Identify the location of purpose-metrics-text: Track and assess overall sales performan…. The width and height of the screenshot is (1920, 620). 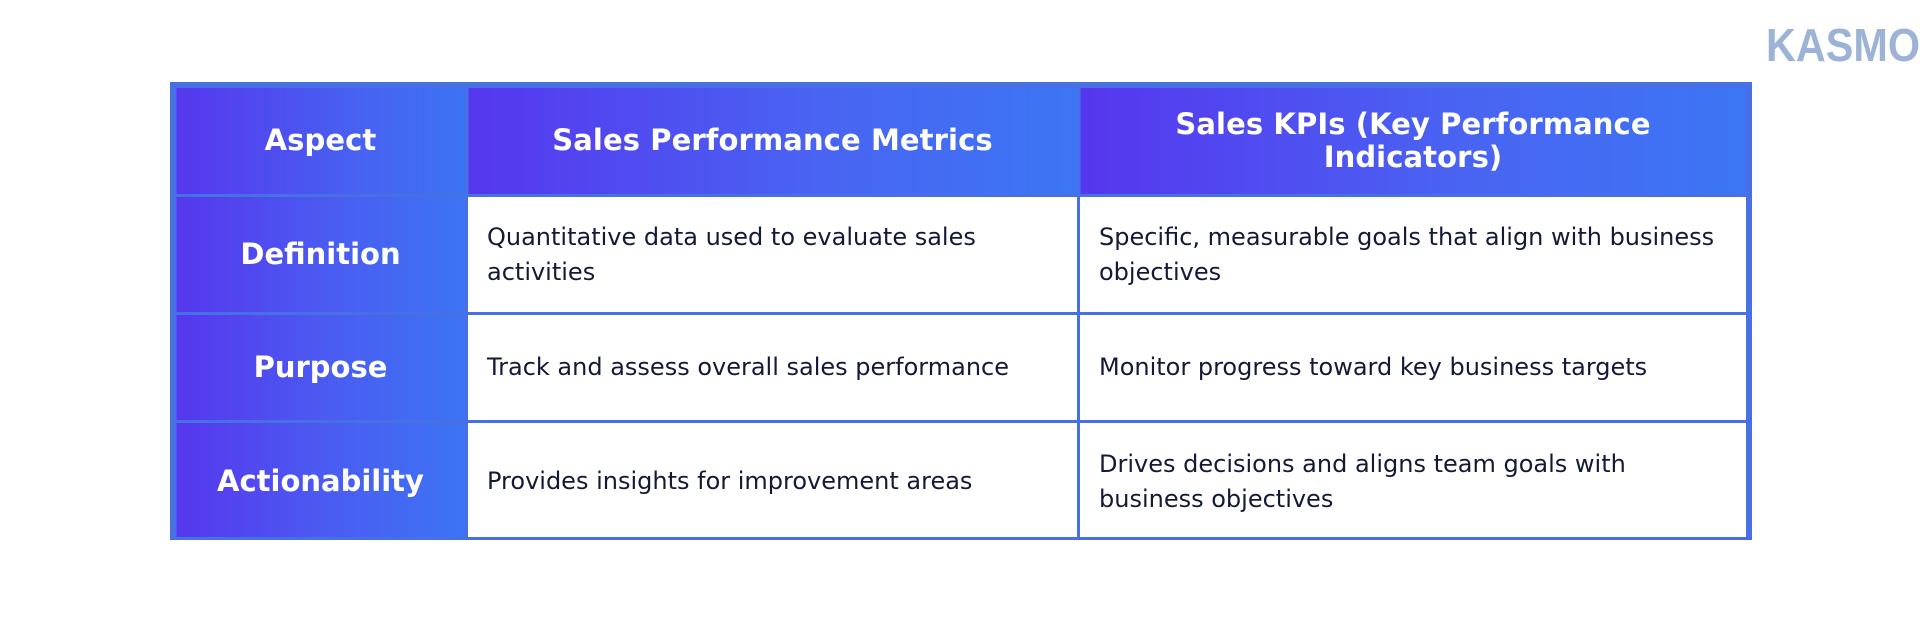
(748, 367).